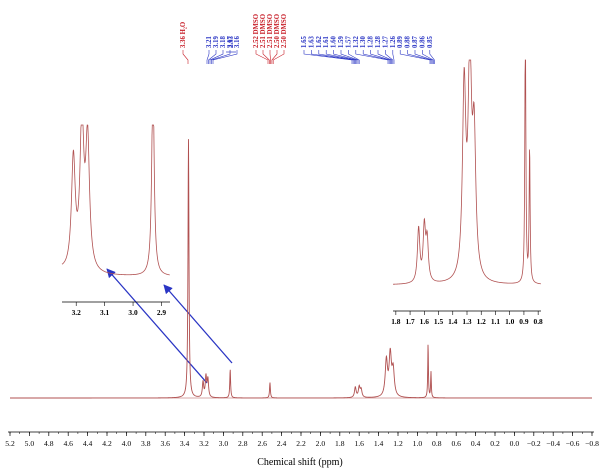 This screenshot has height=468, width=600. I want to click on x-tick-label: 3.2, so click(204, 443).